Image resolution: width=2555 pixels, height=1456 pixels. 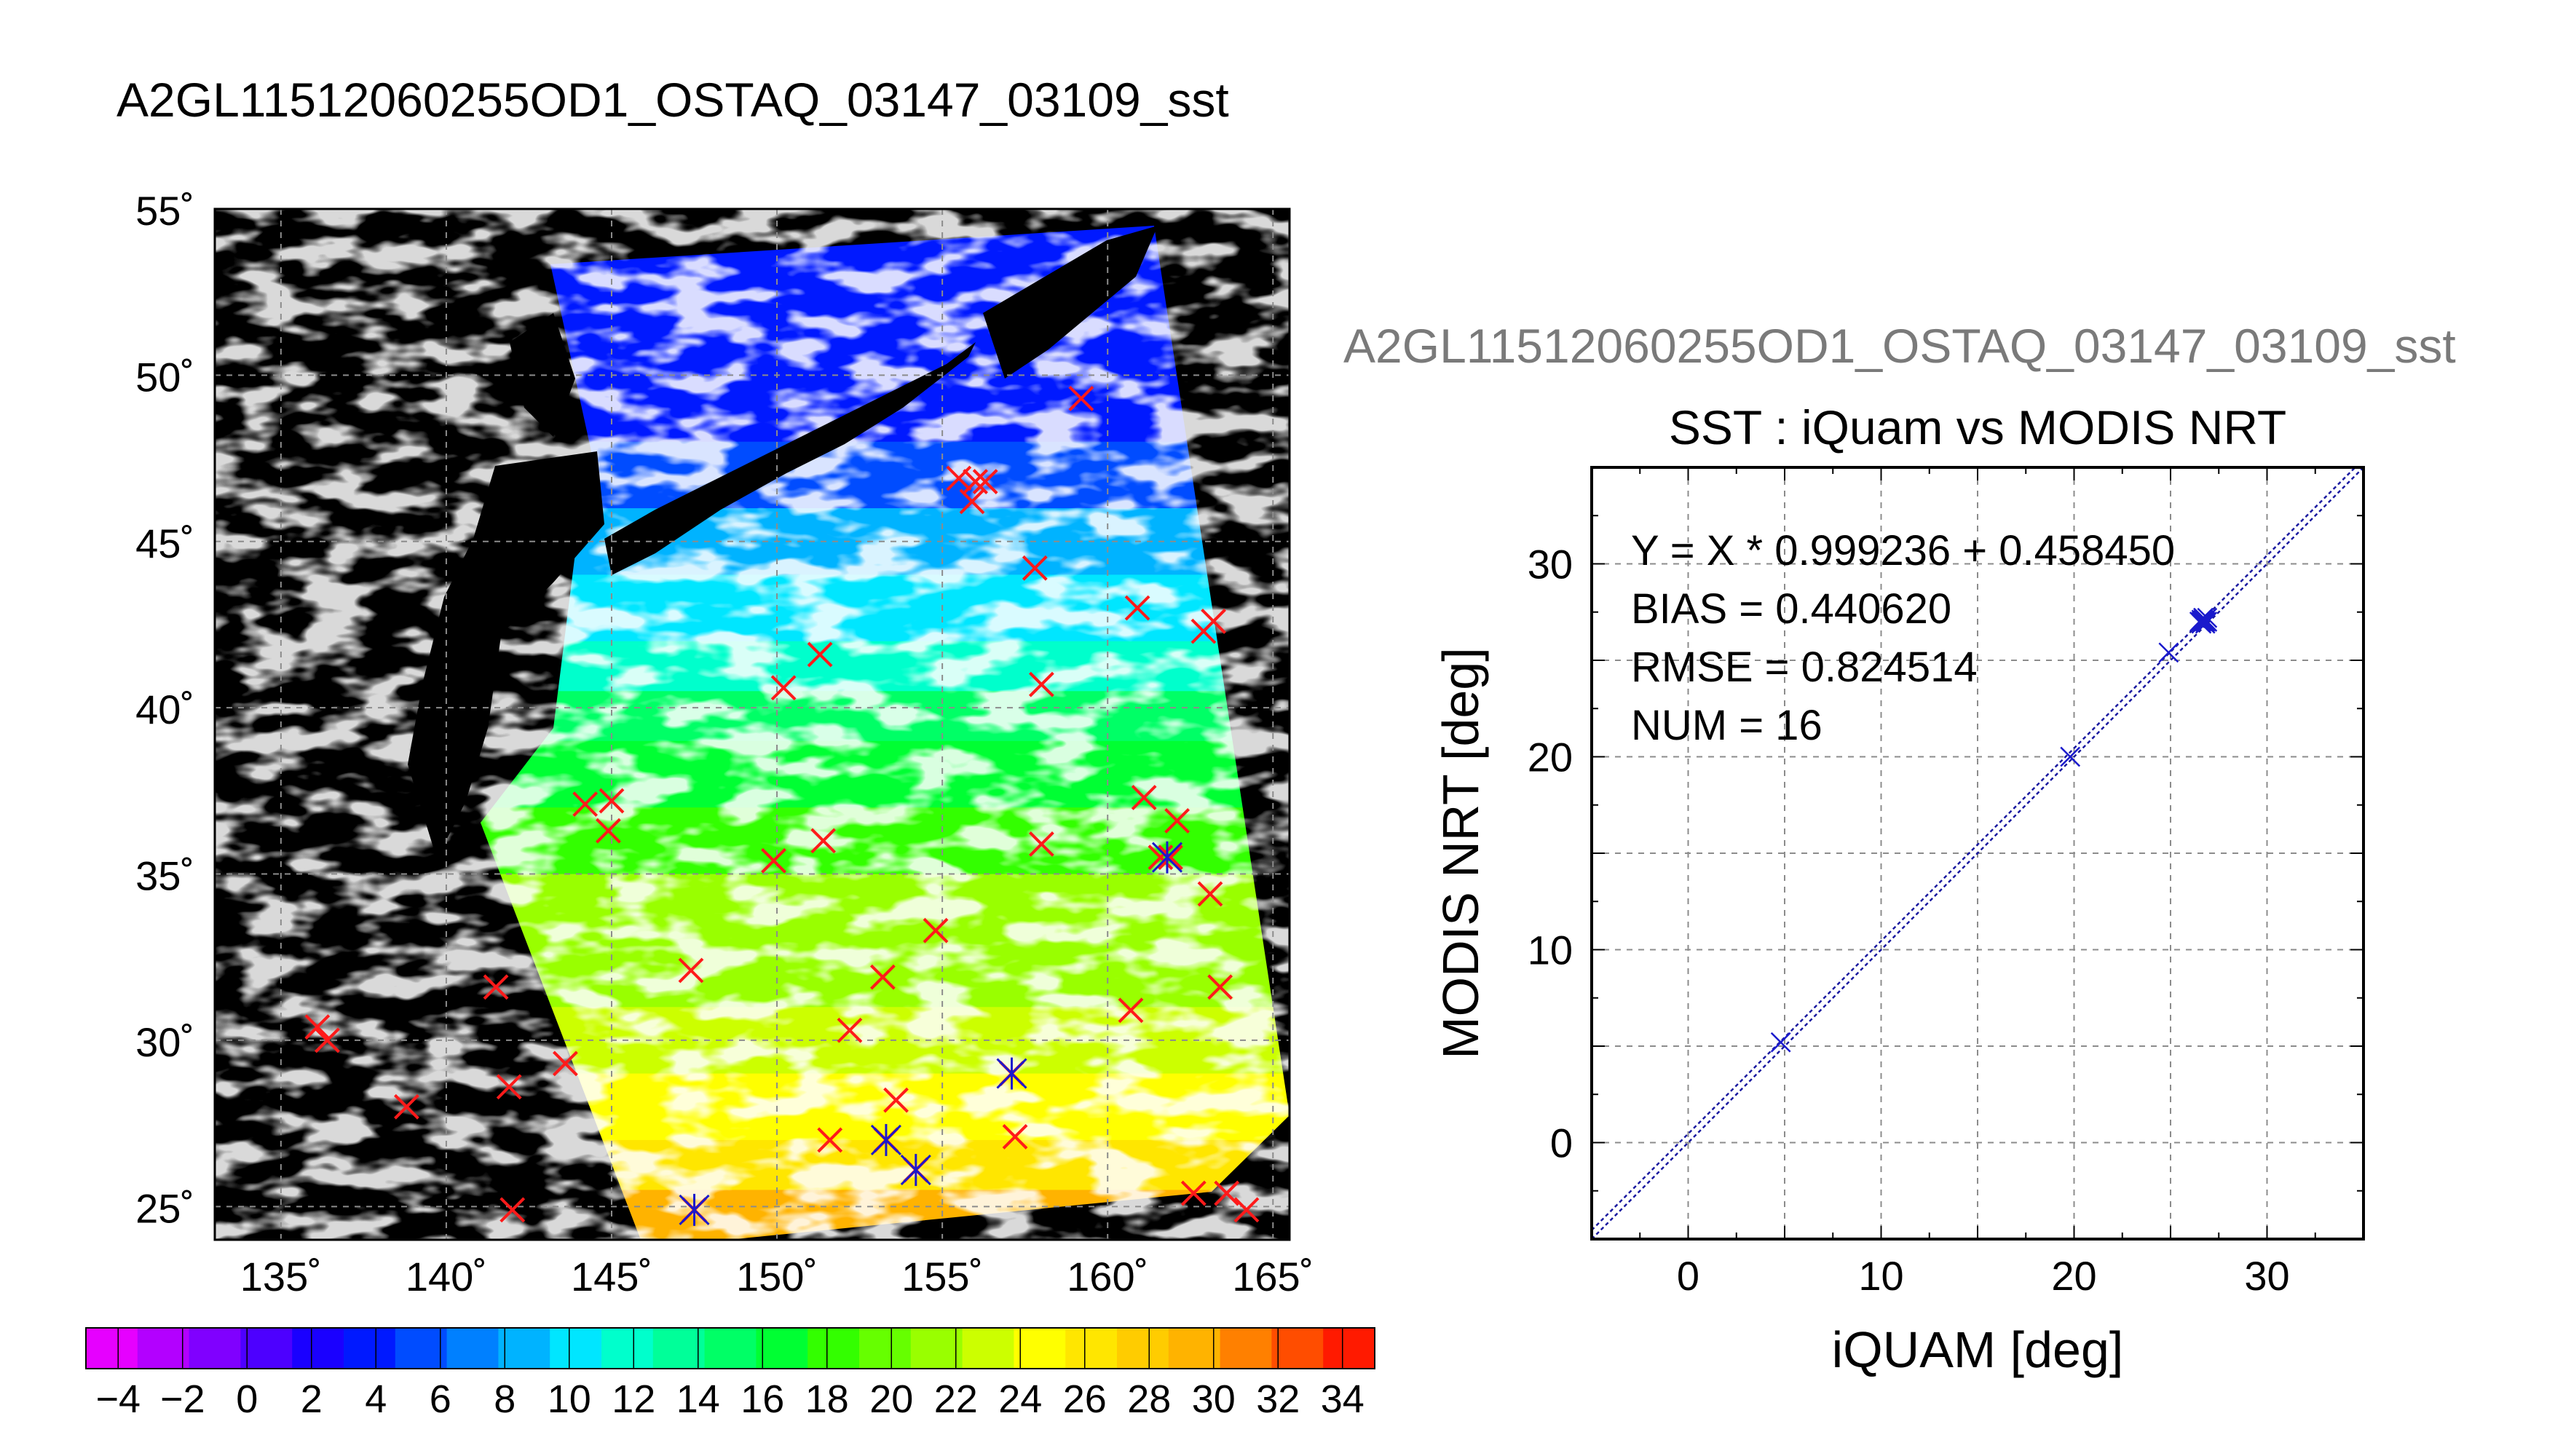 What do you see at coordinates (524, 553) in the screenshot?
I see `hokkaido-land` at bounding box center [524, 553].